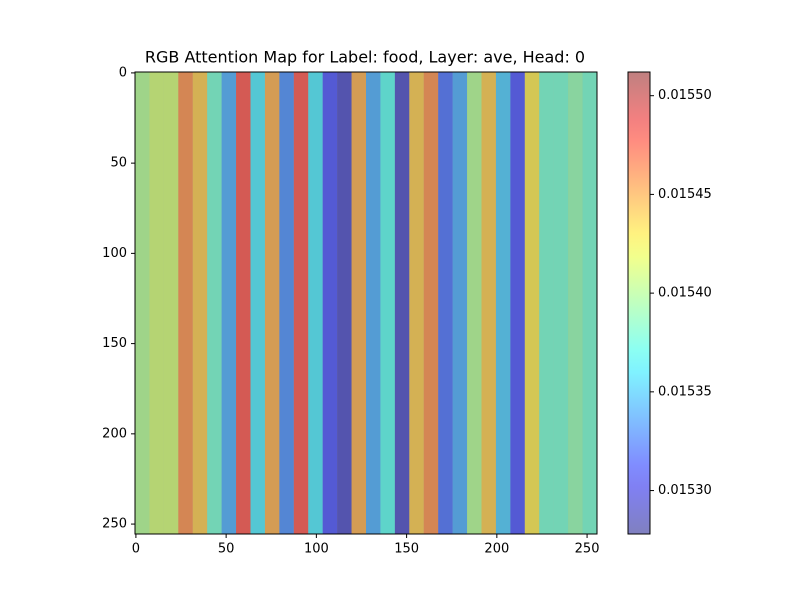 The width and height of the screenshot is (800, 604). Describe the element at coordinates (114, 524) in the screenshot. I see `y-tick-label: 250` at that location.